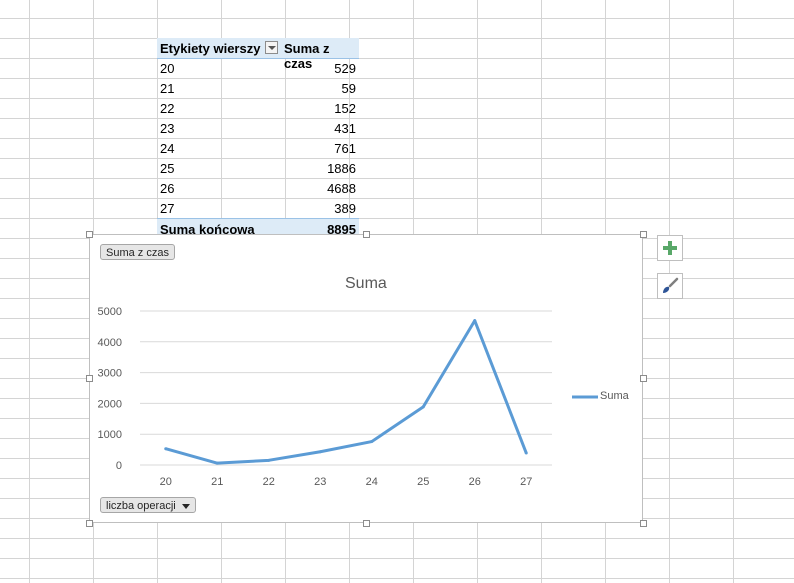 The width and height of the screenshot is (794, 583). I want to click on row-label: 22, so click(167, 108).